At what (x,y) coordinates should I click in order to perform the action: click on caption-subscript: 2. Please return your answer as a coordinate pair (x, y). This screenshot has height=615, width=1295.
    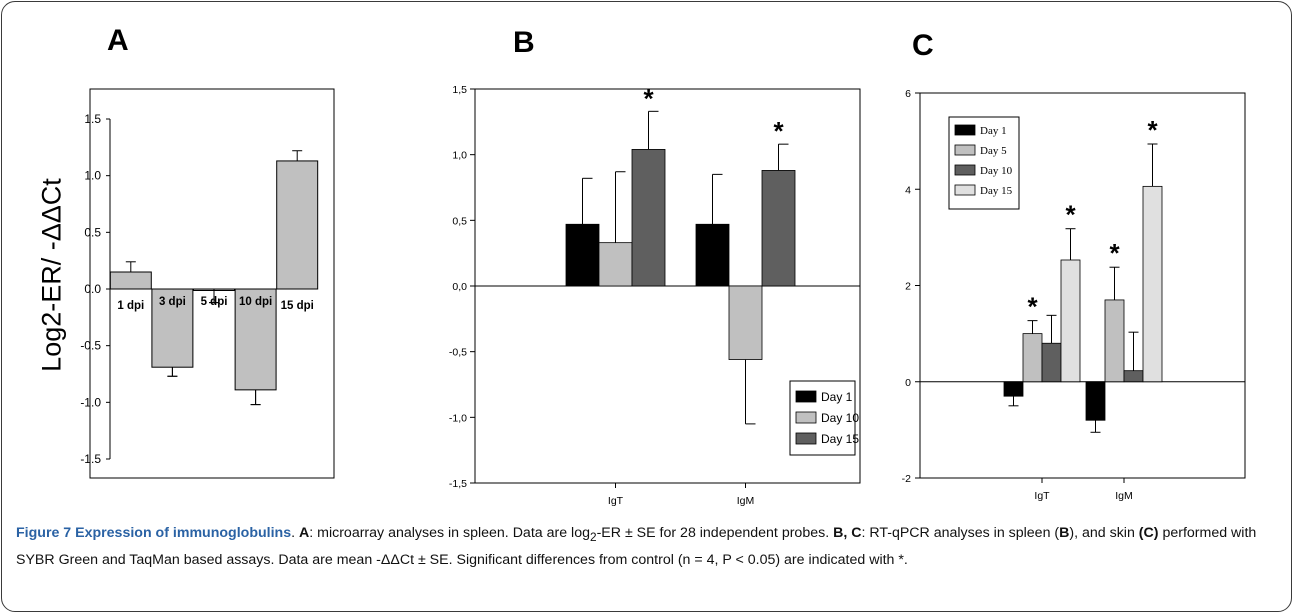
    Looking at the image, I should click on (593, 536).